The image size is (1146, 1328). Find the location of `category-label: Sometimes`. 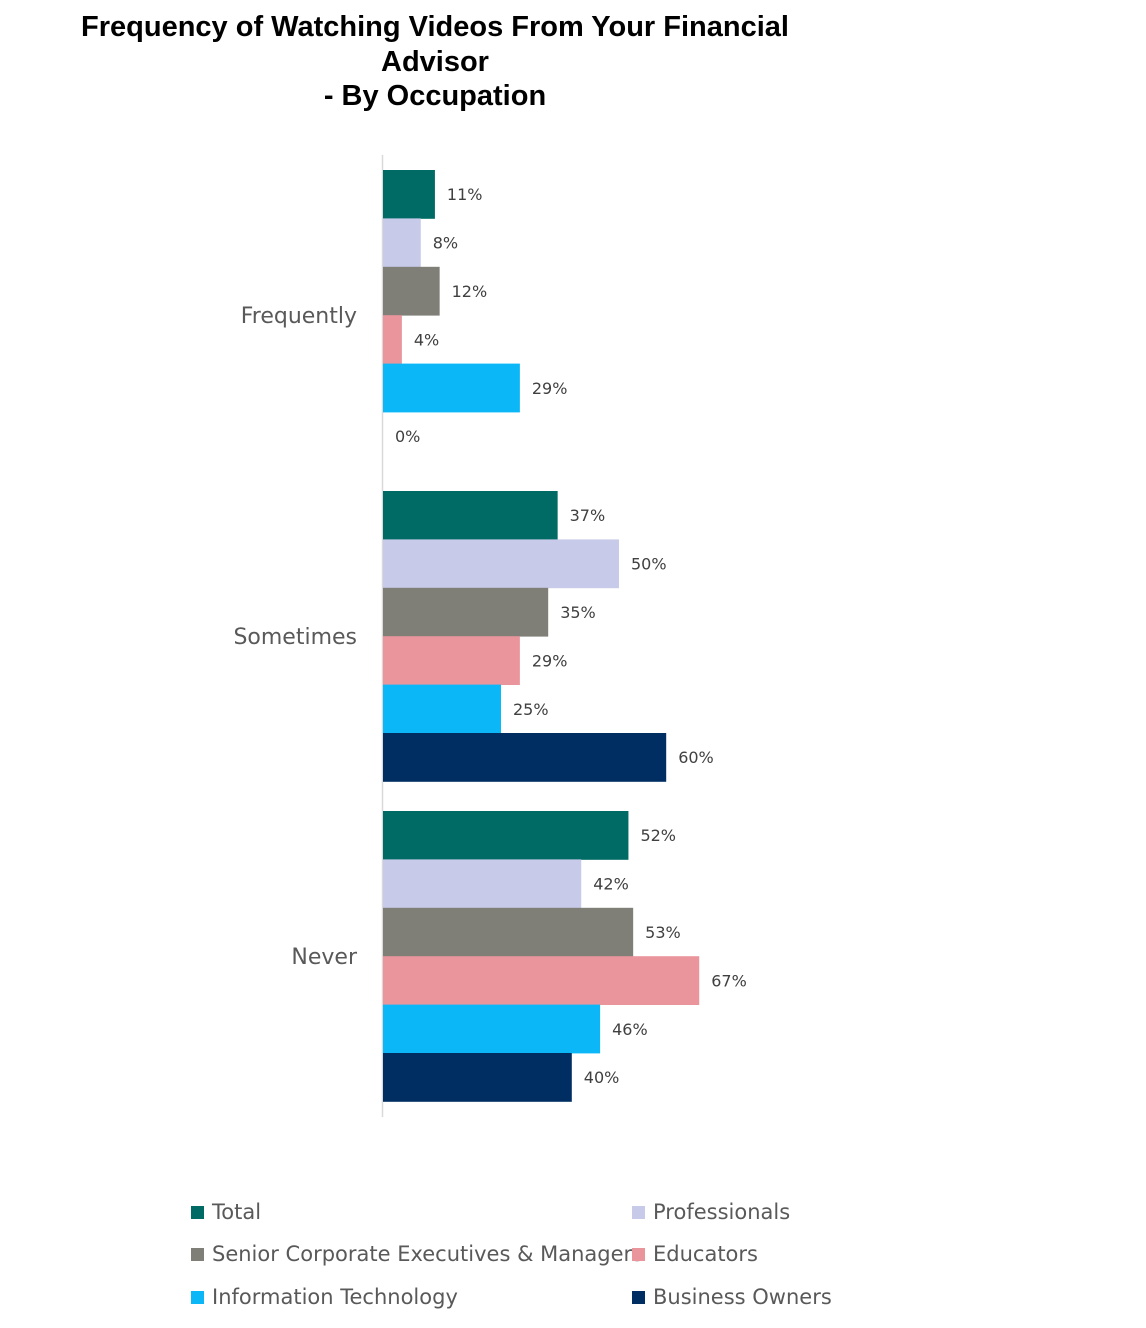

category-label: Sometimes is located at coordinates (295, 637).